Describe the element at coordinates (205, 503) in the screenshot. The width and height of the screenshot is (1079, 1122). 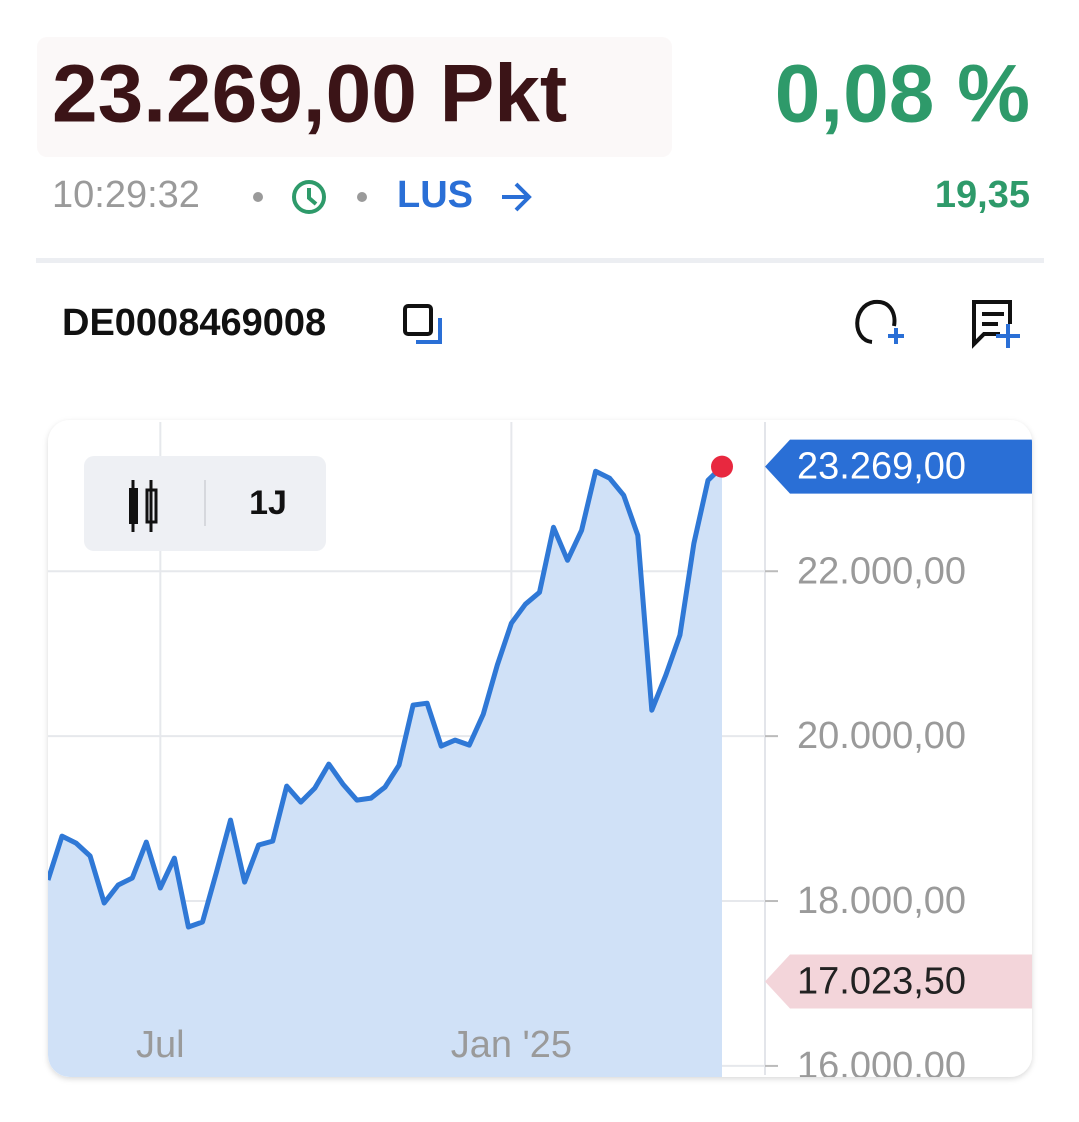
I see `separator` at that location.